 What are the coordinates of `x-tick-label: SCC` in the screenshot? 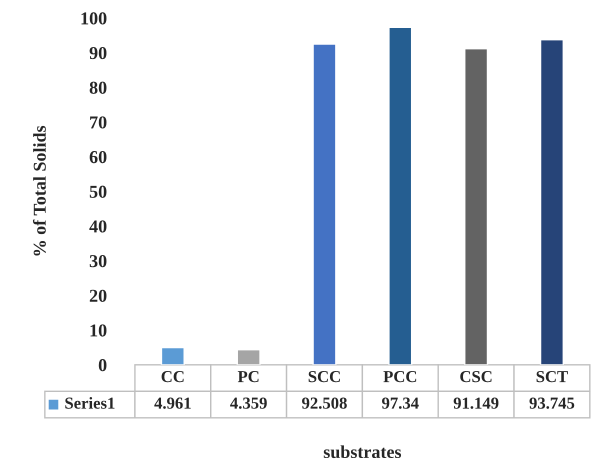 It's located at (324, 376).